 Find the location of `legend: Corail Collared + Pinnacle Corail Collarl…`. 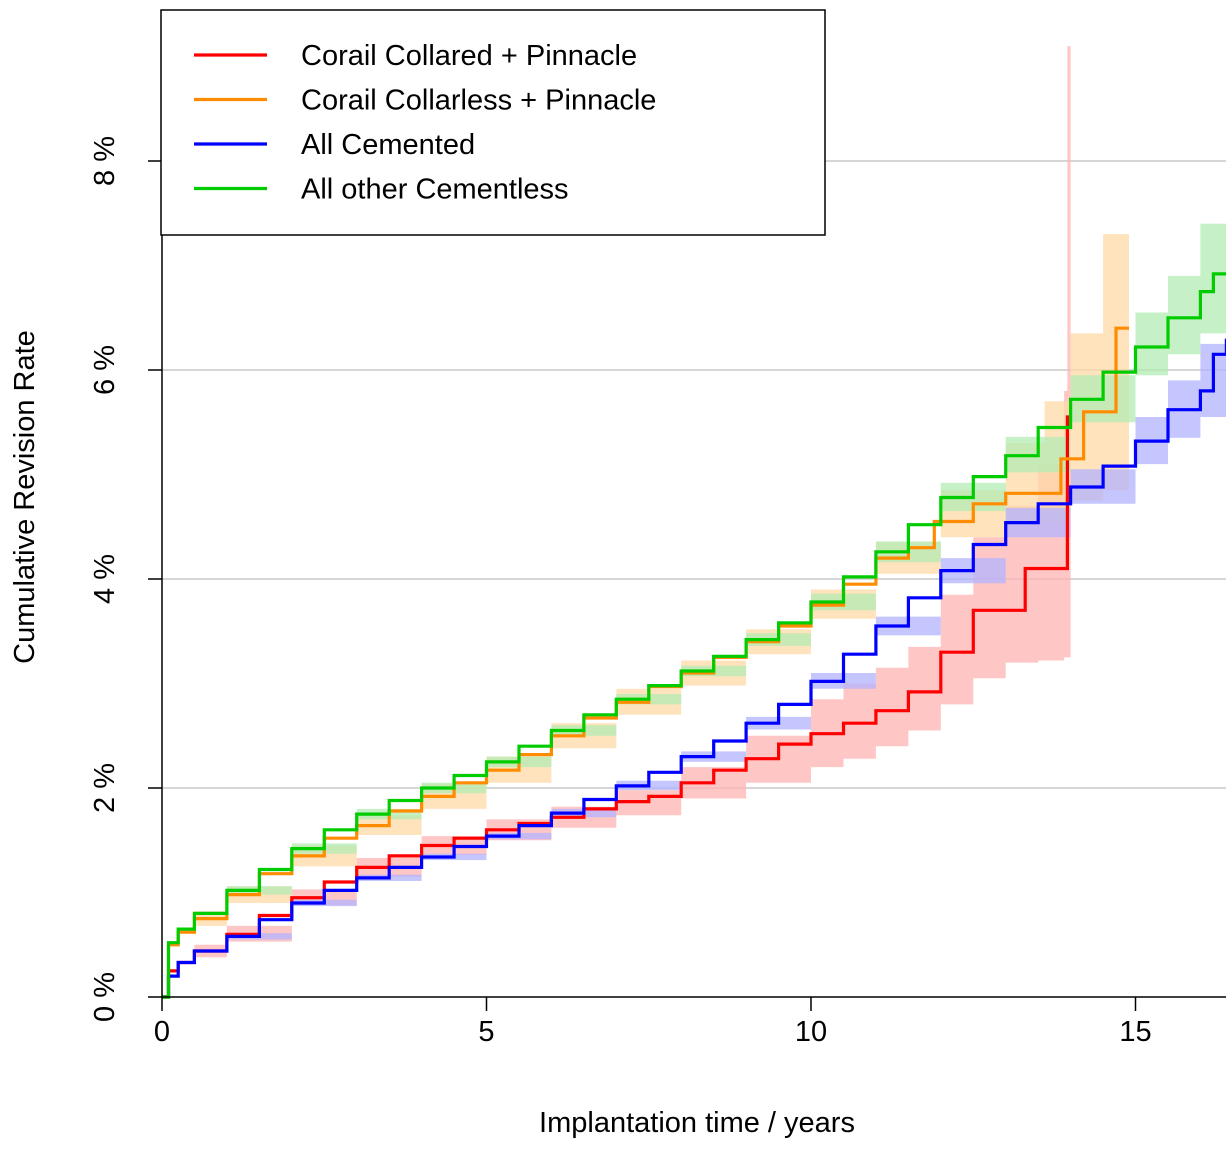

legend: Corail Collared + Pinnacle Corail Collarl… is located at coordinates (493, 122).